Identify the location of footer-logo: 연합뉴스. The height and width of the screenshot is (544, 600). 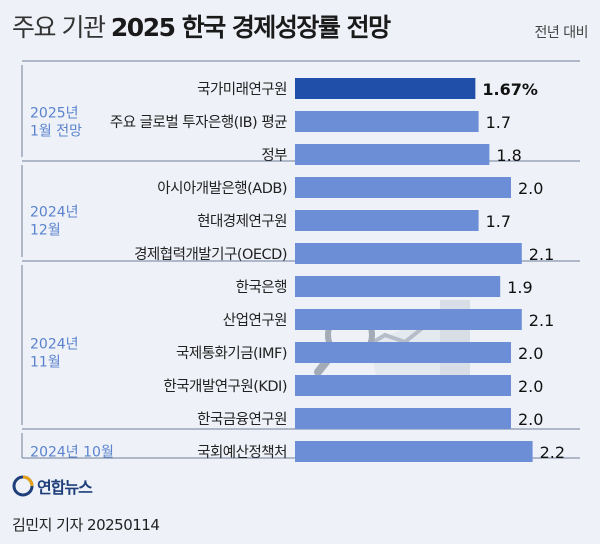
(52, 486).